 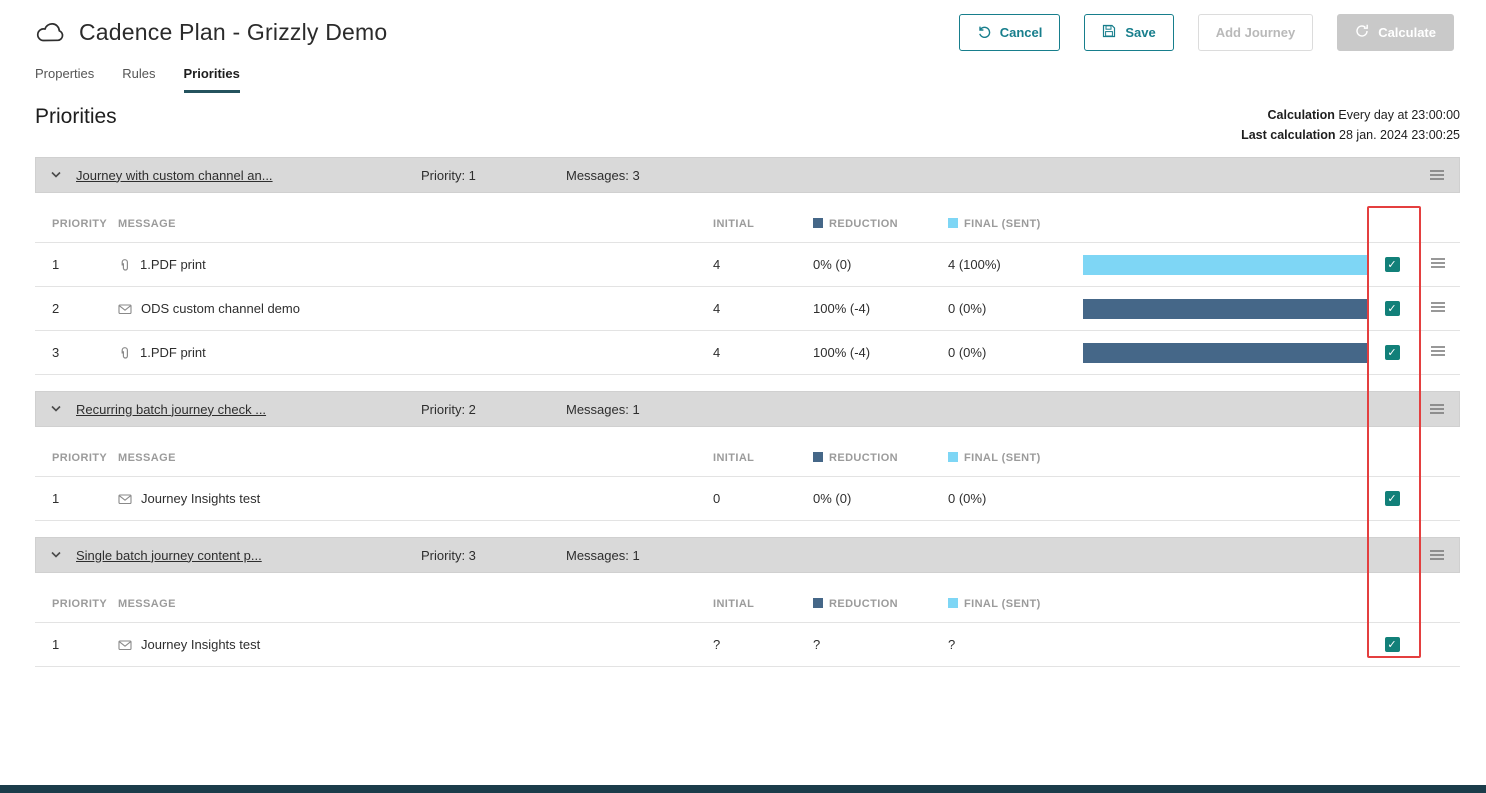 What do you see at coordinates (747, 265) in the screenshot?
I see `table-row: 1 1.PDF print 4 0% (0) 4 (100%) ✓` at bounding box center [747, 265].